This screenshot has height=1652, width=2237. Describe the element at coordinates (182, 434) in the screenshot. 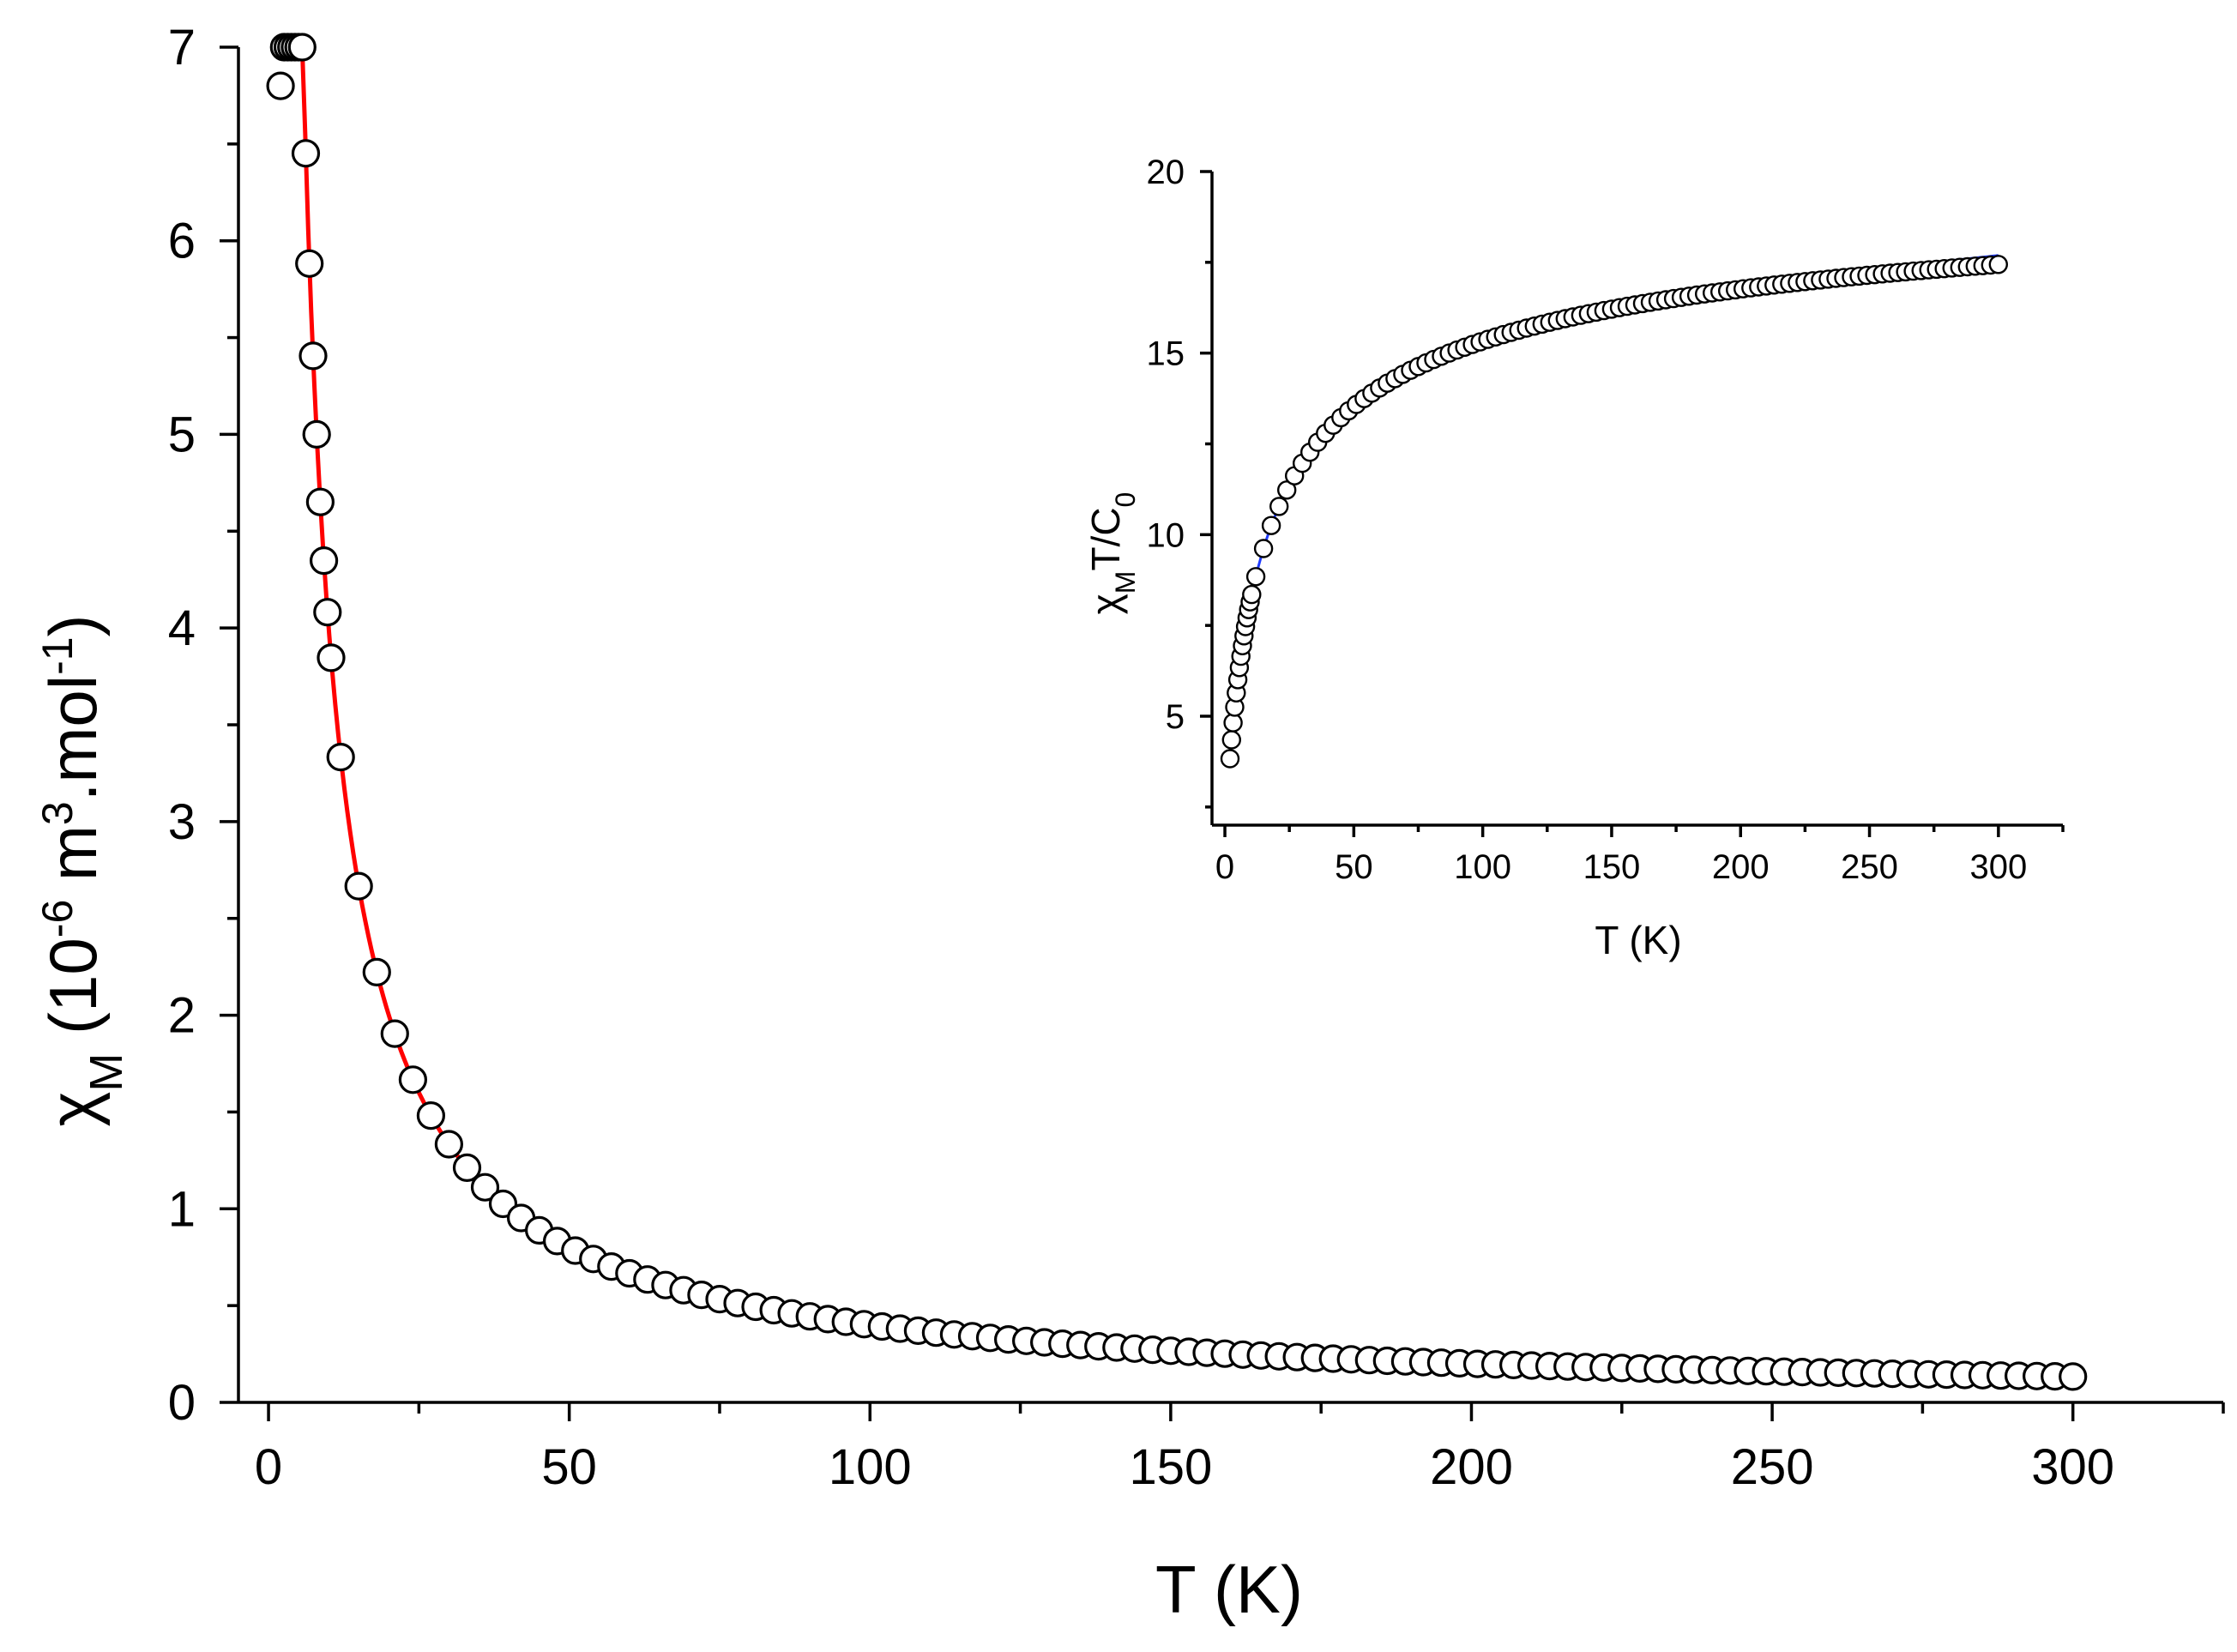

I see `main-y-tick-label: 5` at that location.